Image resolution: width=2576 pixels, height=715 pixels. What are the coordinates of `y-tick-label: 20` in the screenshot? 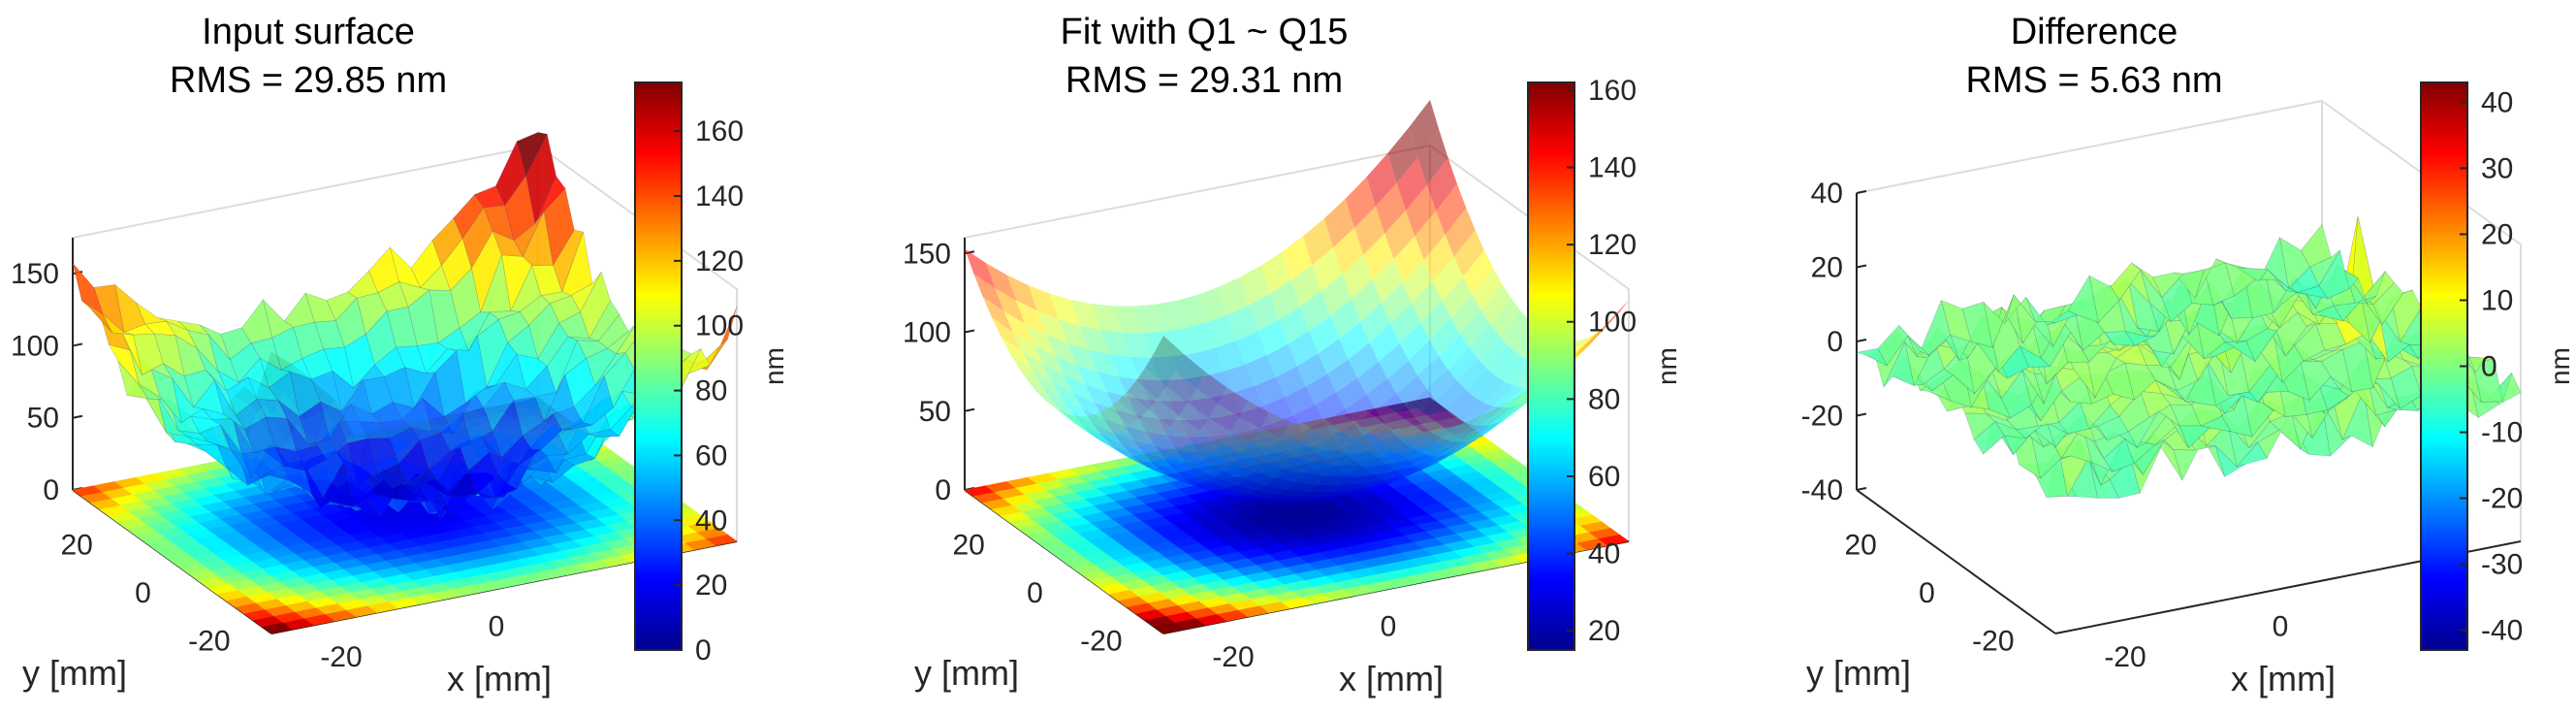 It's located at (968, 546).